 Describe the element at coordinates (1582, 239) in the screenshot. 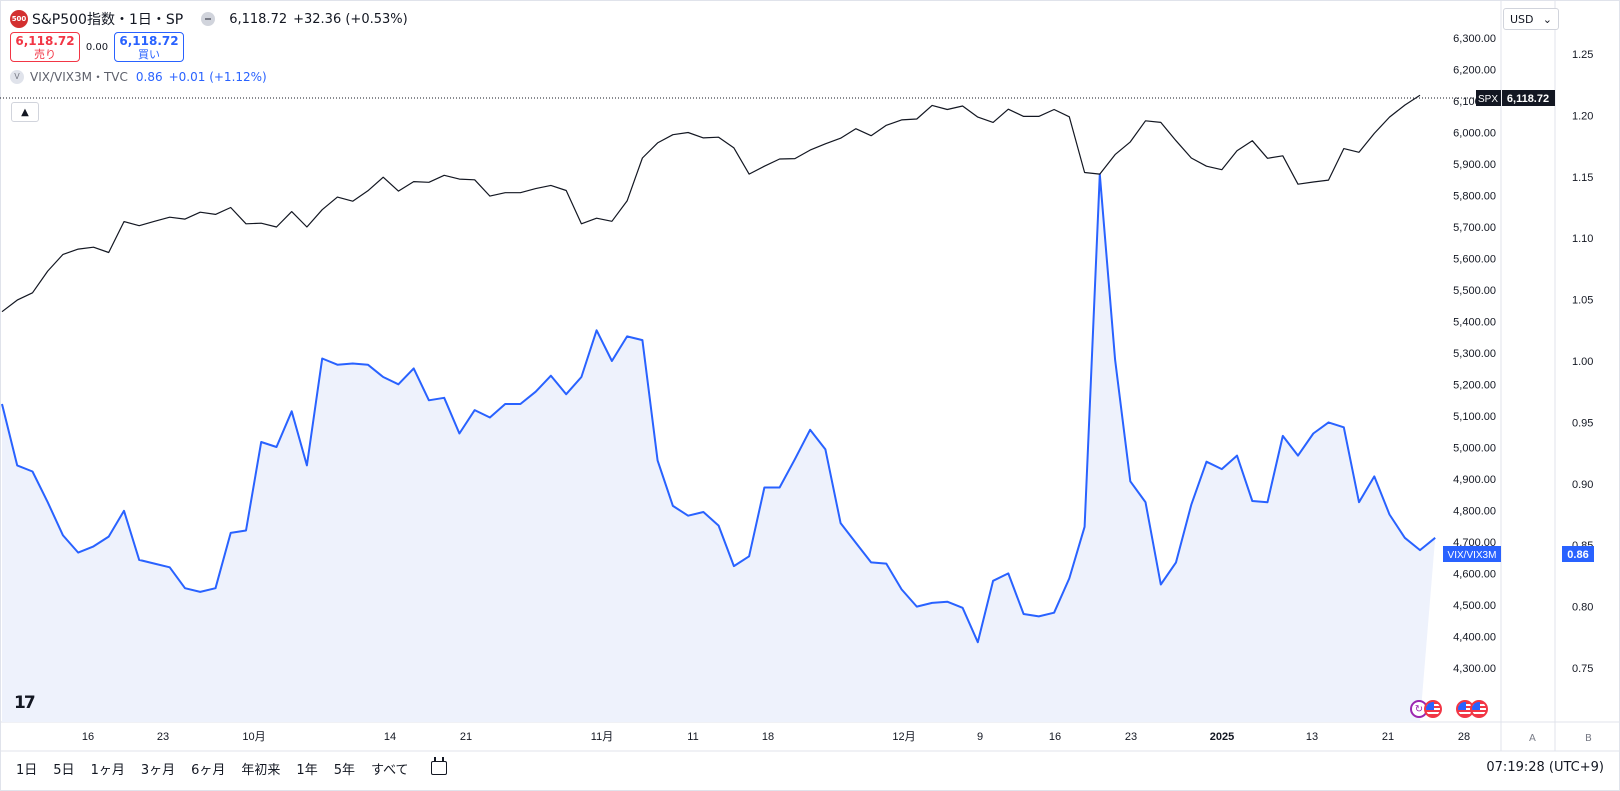

I see `right-axis-tick: 1.10` at that location.